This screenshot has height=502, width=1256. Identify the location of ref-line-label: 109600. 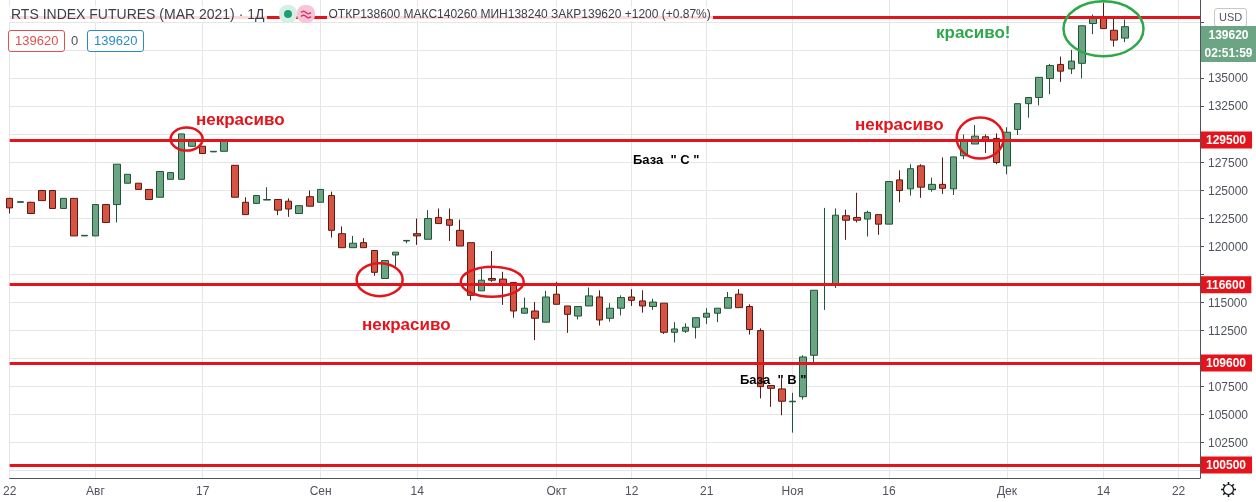
(1226, 363).